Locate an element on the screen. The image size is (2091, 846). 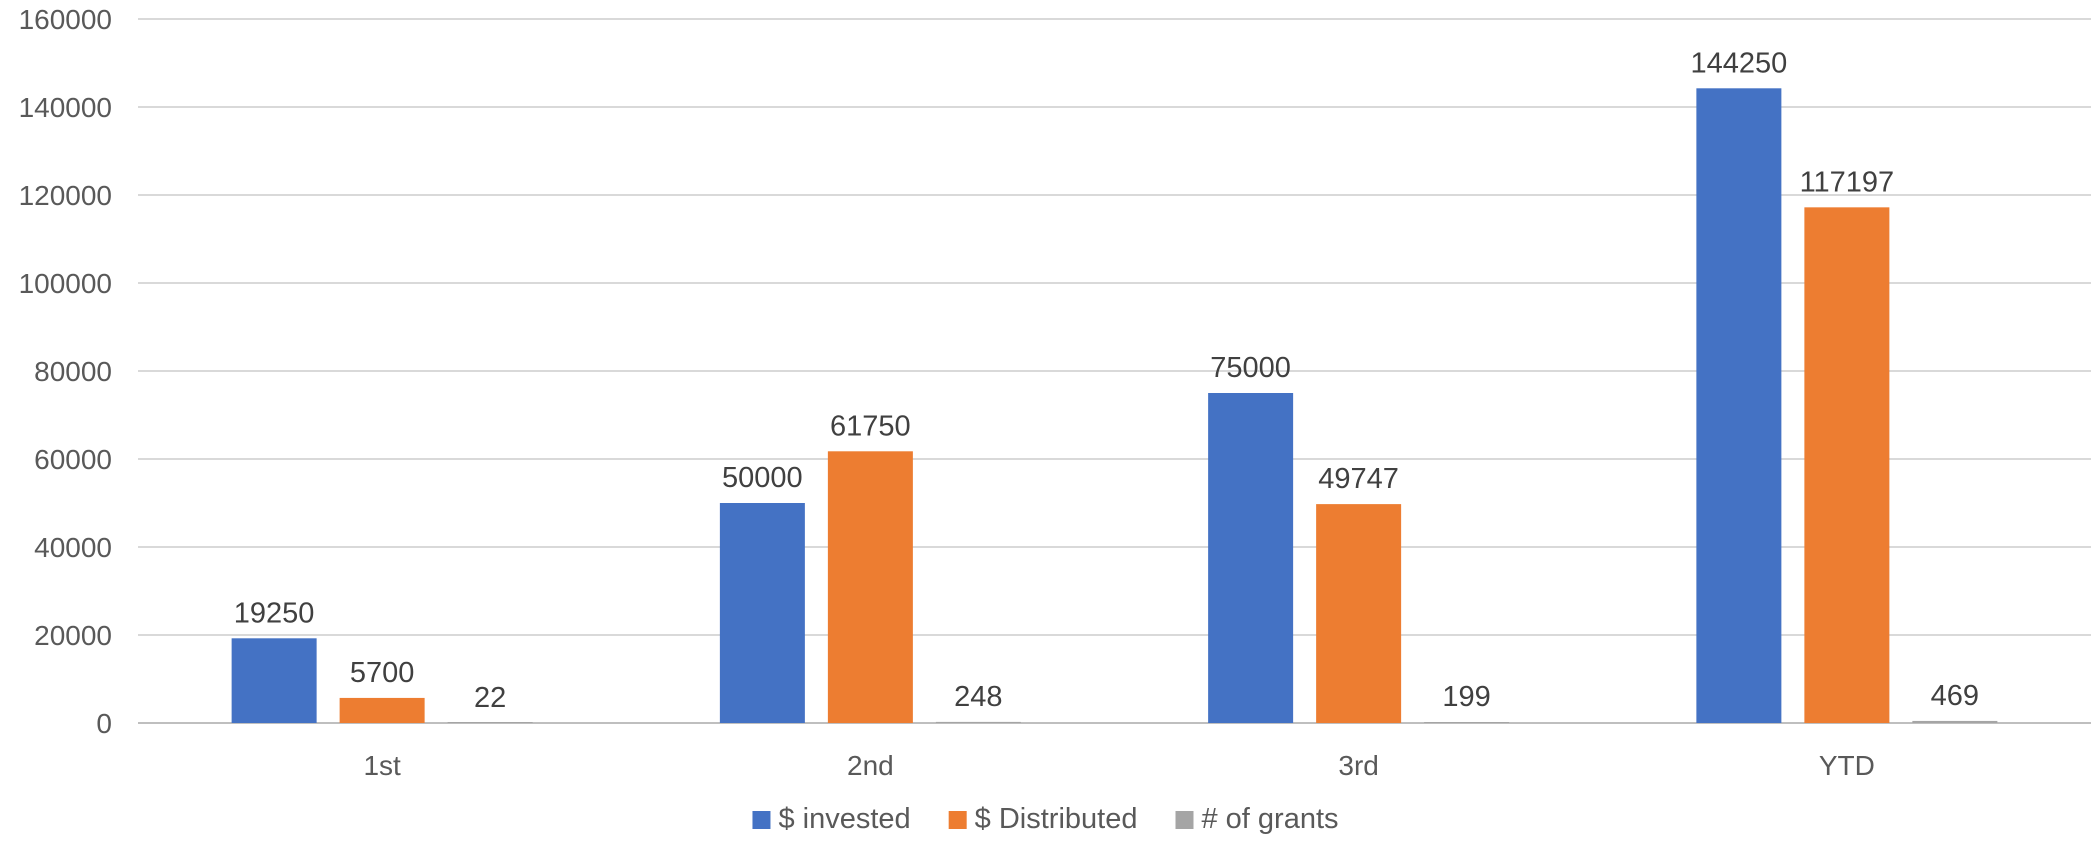
bar-distributed-1st is located at coordinates (382, 710).